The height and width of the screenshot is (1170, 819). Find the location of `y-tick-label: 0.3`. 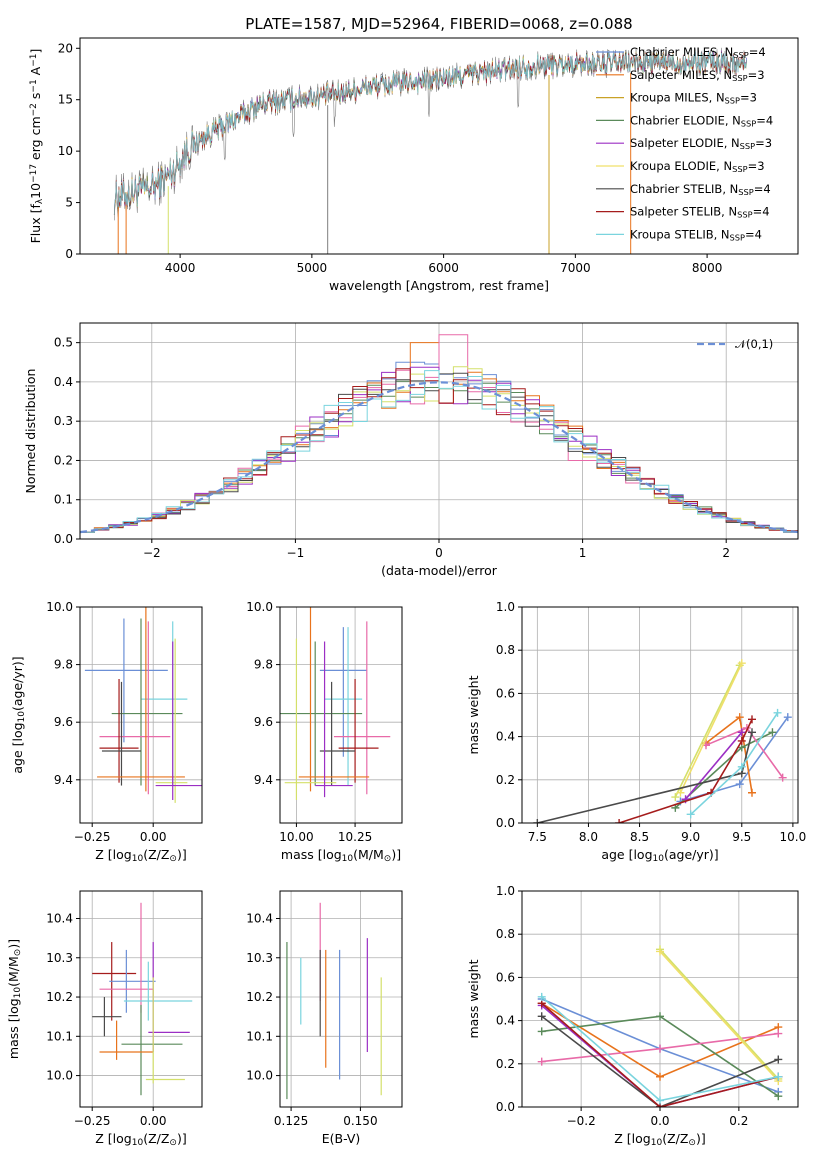

y-tick-label: 0.3 is located at coordinates (63, 421).